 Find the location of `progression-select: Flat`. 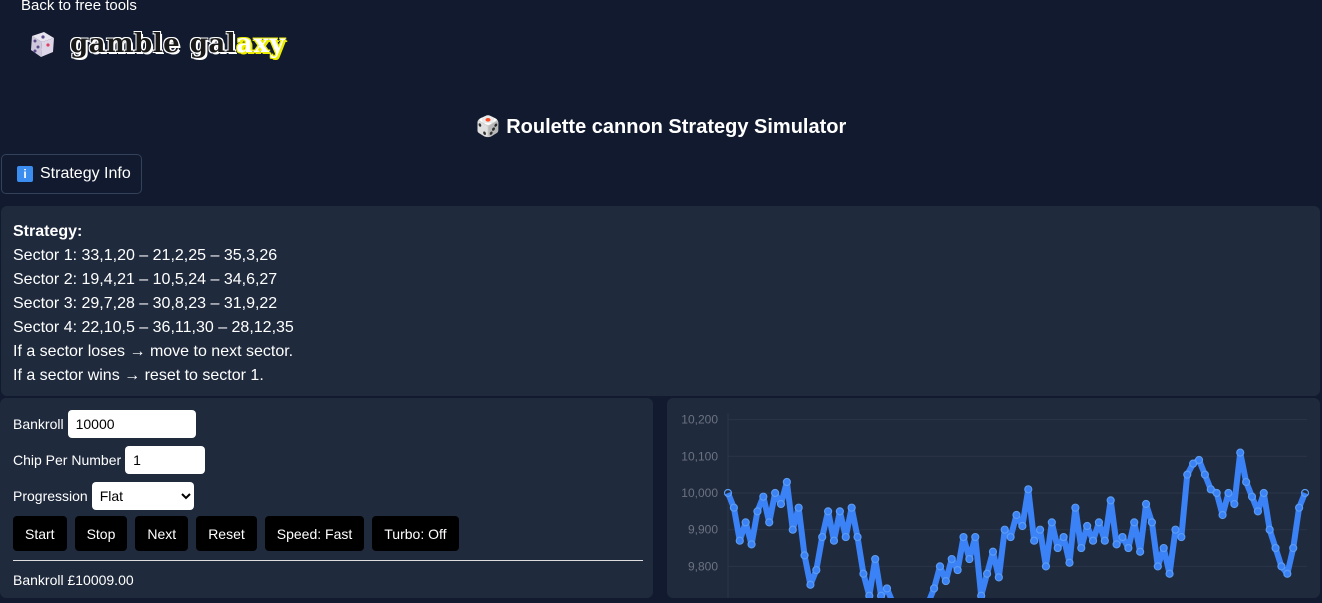

progression-select: Flat is located at coordinates (142, 496).